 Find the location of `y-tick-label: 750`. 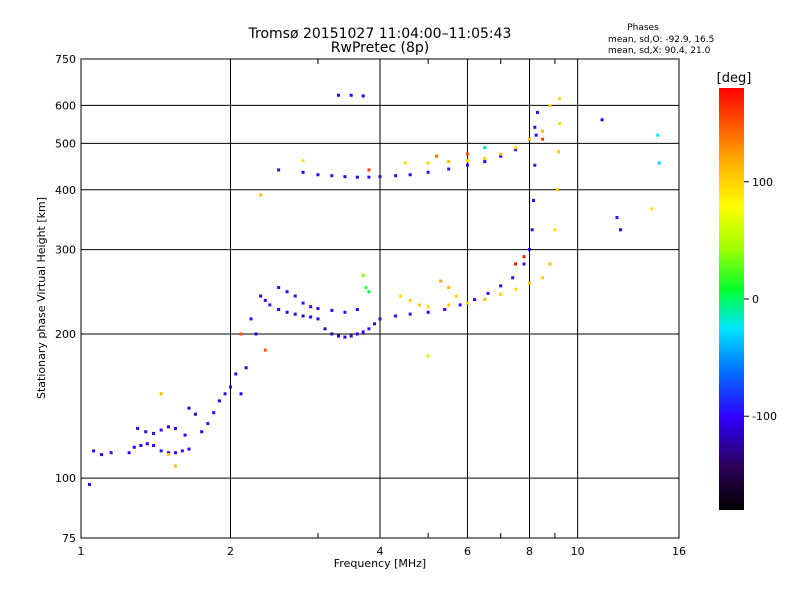

y-tick-label: 750 is located at coordinates (65, 59).